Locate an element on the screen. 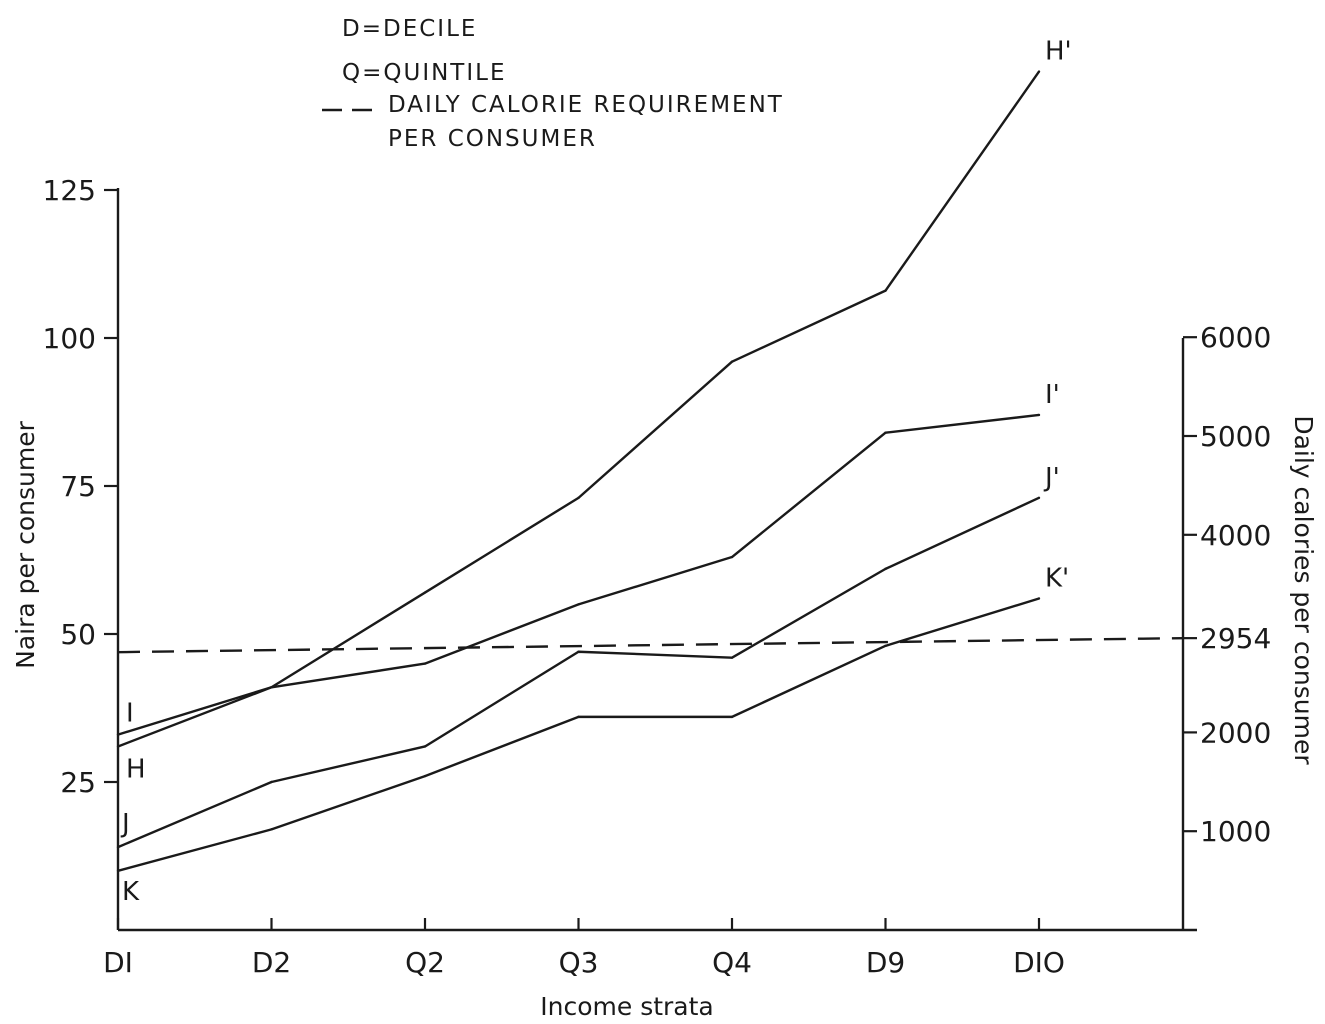  x-tick-label: Q2 is located at coordinates (425, 962).